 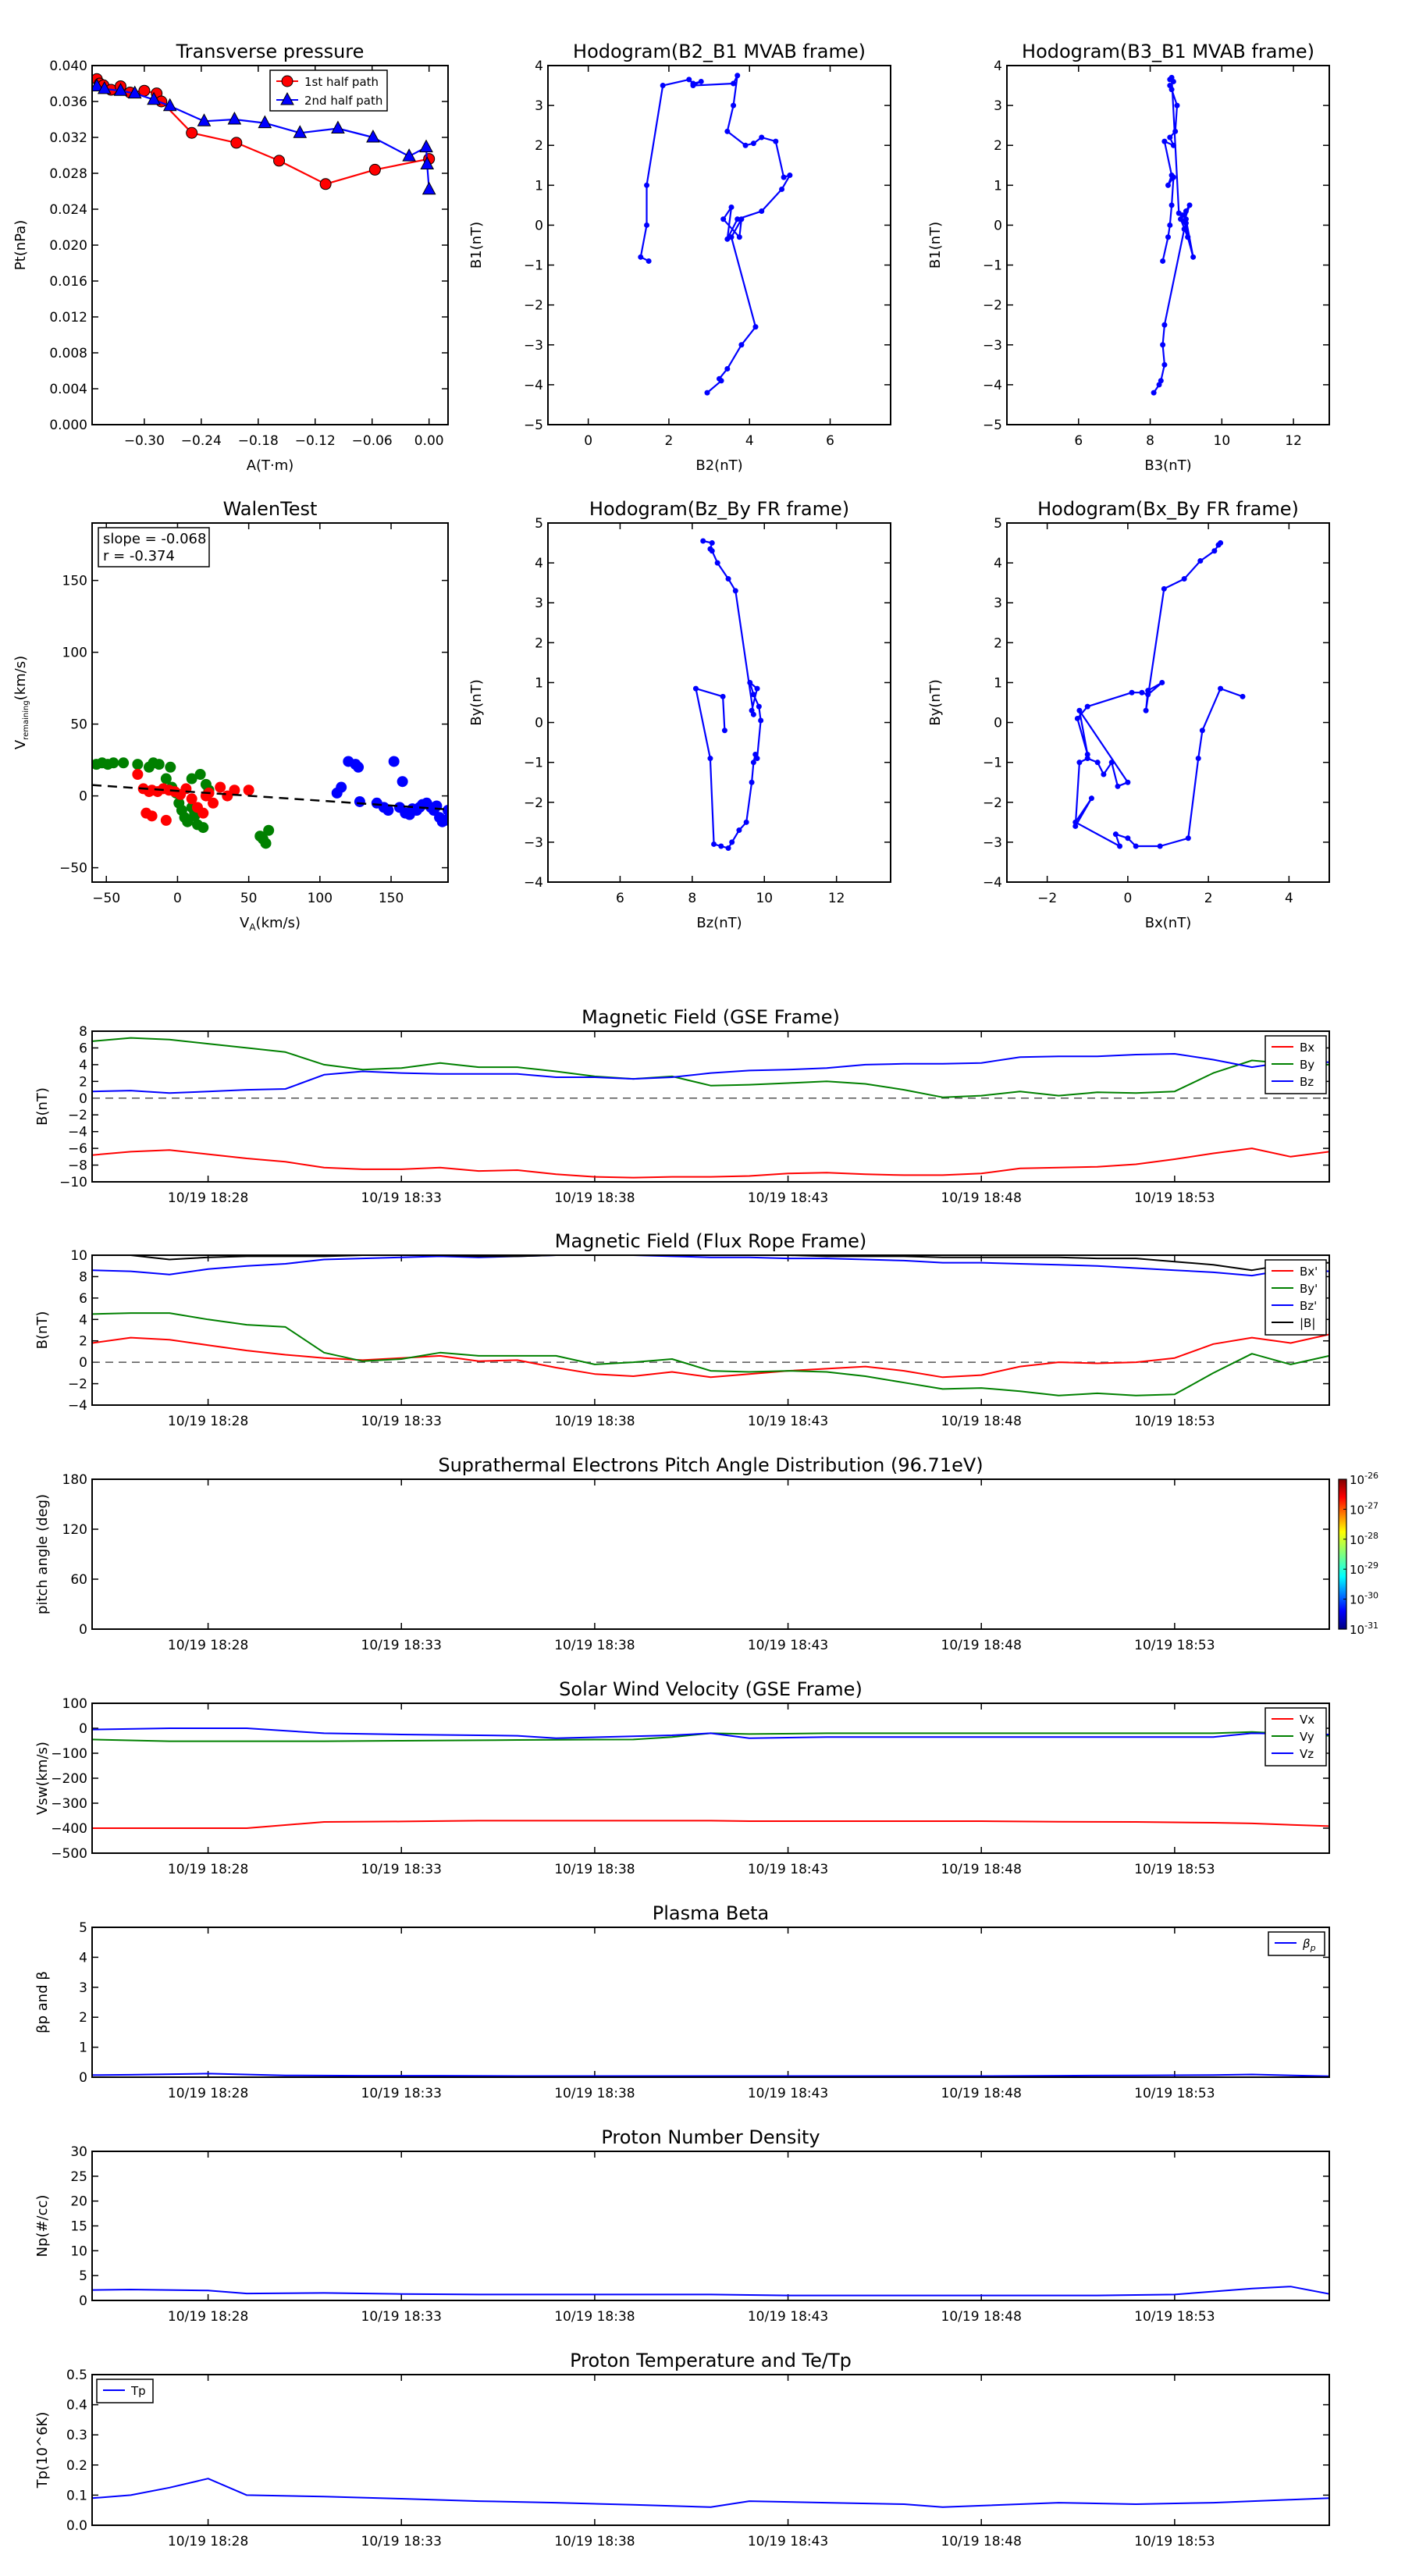 I want to click on magnetic-field-gse-plot-area, so click(x=711, y=1108).